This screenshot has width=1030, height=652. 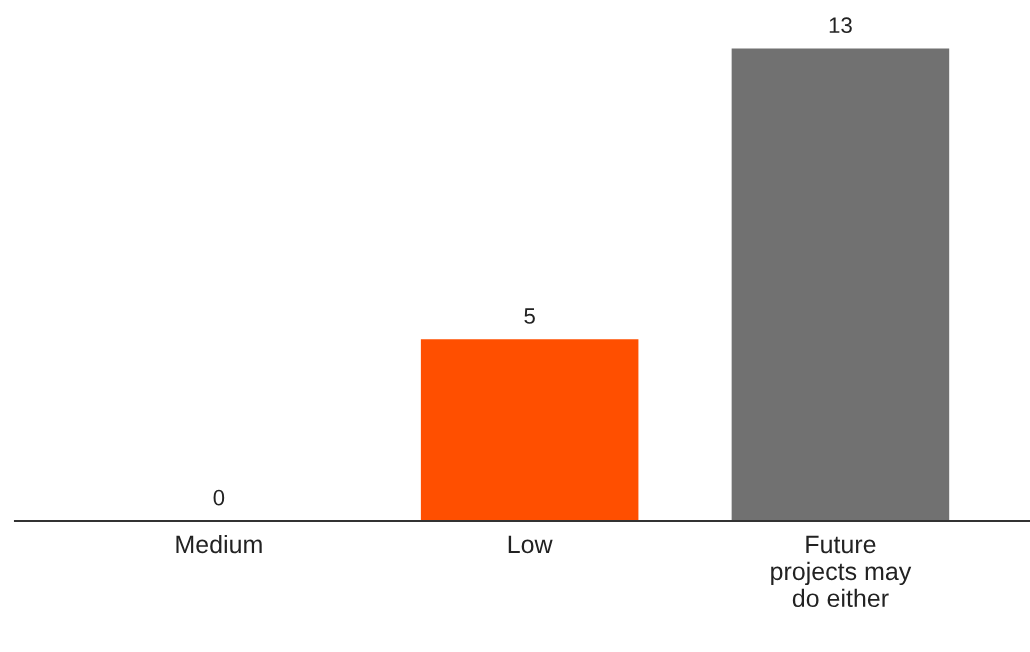 What do you see at coordinates (841, 571) in the screenshot?
I see `x-tick-label: Future projects may do either` at bounding box center [841, 571].